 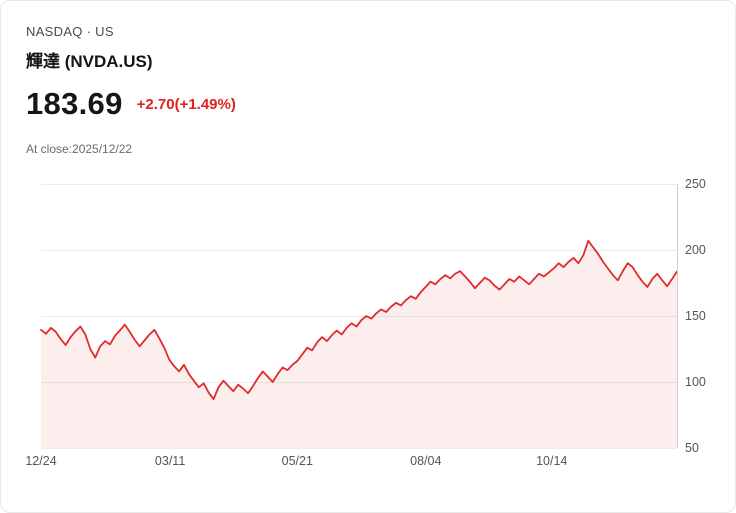 I want to click on as-of-label: At close:2025/12/22, so click(x=79, y=149).